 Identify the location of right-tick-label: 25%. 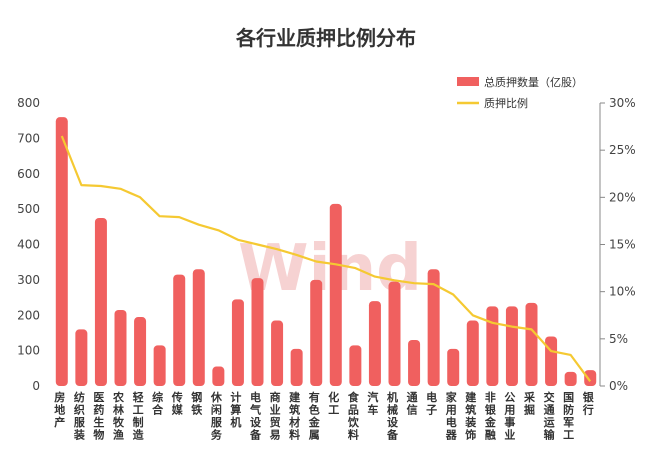
(622, 150).